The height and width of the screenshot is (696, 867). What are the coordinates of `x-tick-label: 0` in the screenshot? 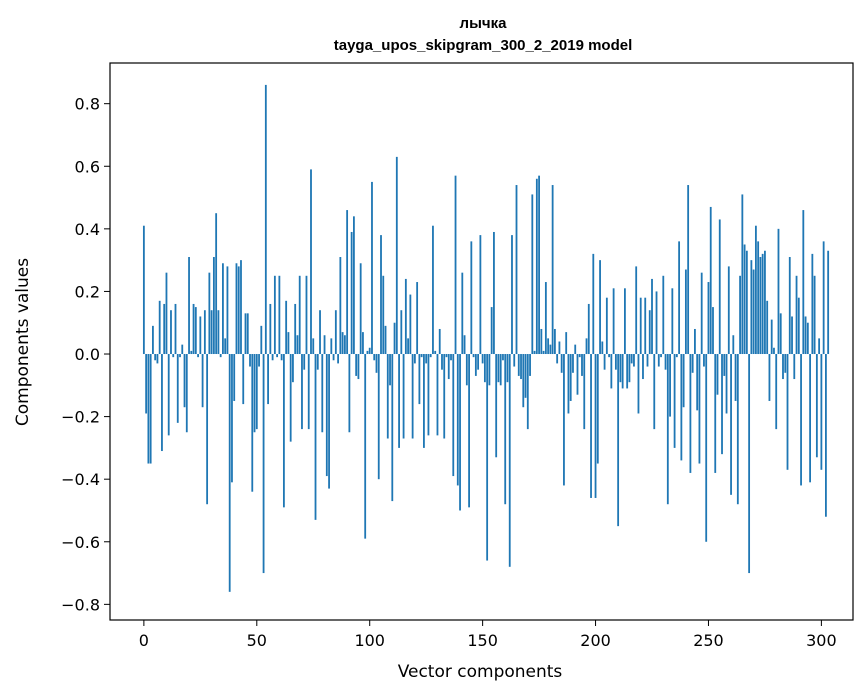 It's located at (144, 640).